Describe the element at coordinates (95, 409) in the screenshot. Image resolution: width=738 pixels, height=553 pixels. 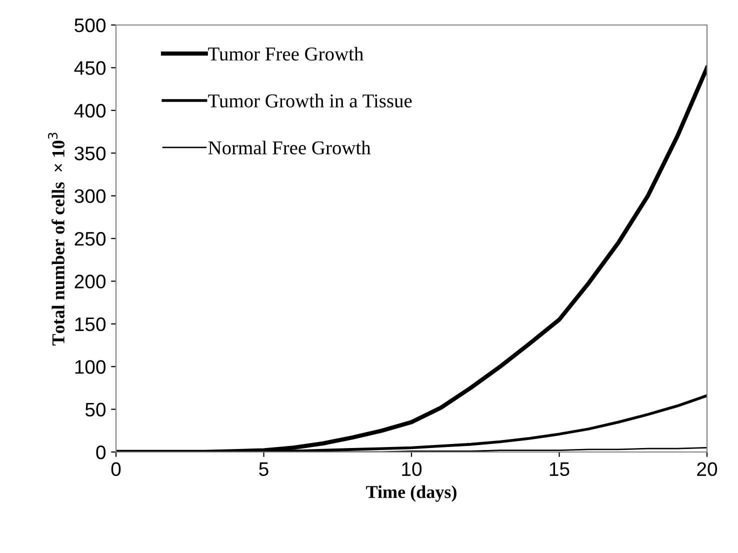
I see `y-tick-label: 50` at that location.